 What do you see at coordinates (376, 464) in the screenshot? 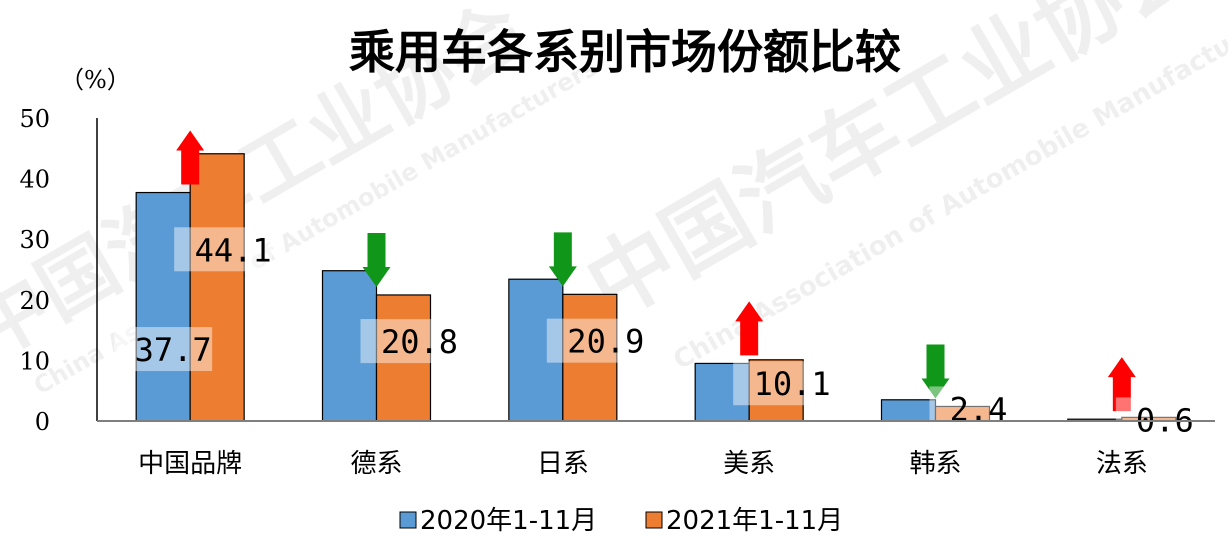
I see `x-tick-label: 德系` at bounding box center [376, 464].